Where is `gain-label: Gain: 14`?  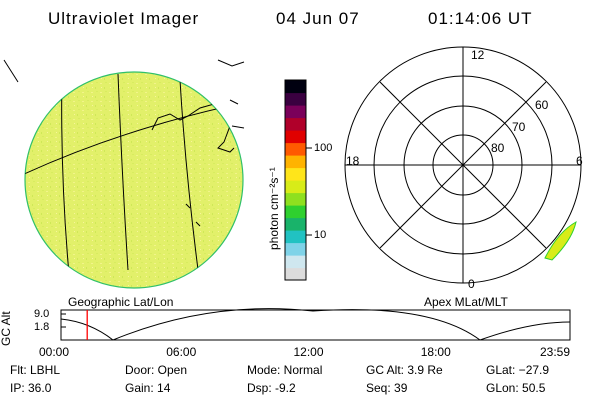
gain-label: Gain: 14 is located at coordinates (148, 388).